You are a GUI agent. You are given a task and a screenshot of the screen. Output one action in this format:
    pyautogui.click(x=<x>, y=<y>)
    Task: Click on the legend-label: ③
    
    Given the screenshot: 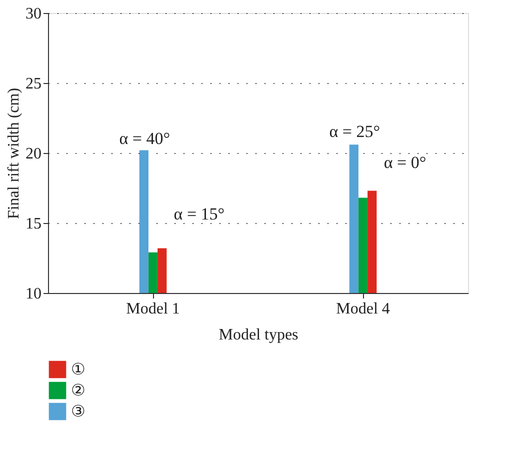 What is the action you would take?
    pyautogui.click(x=78, y=412)
    